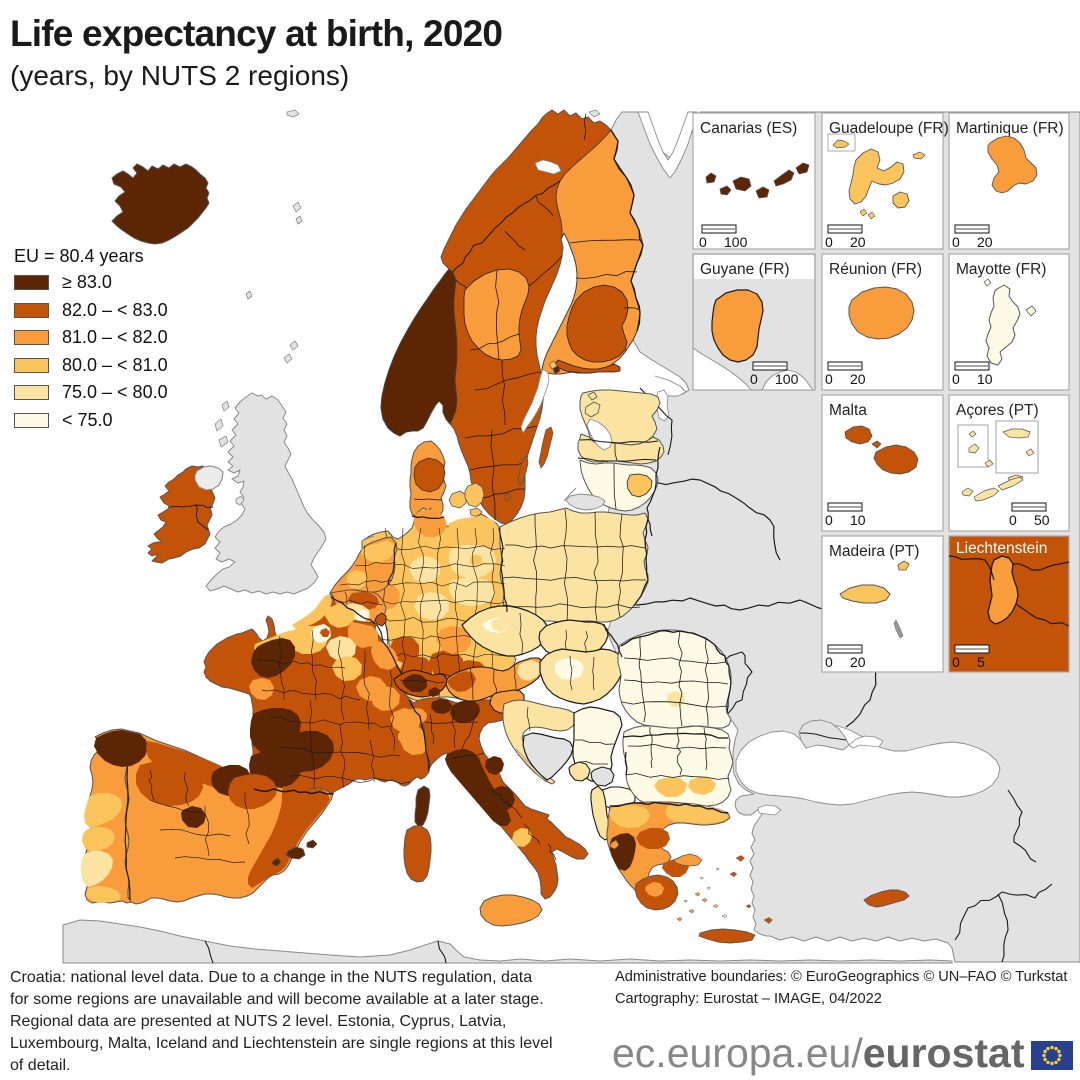 The height and width of the screenshot is (1080, 1080). I want to click on svg-text: Canarias (ES), so click(748, 128).